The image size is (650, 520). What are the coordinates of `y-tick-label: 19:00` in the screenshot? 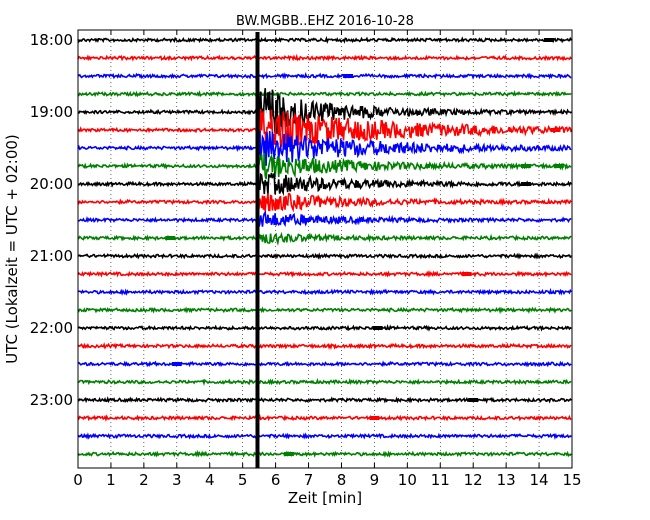 It's located at (51, 112).